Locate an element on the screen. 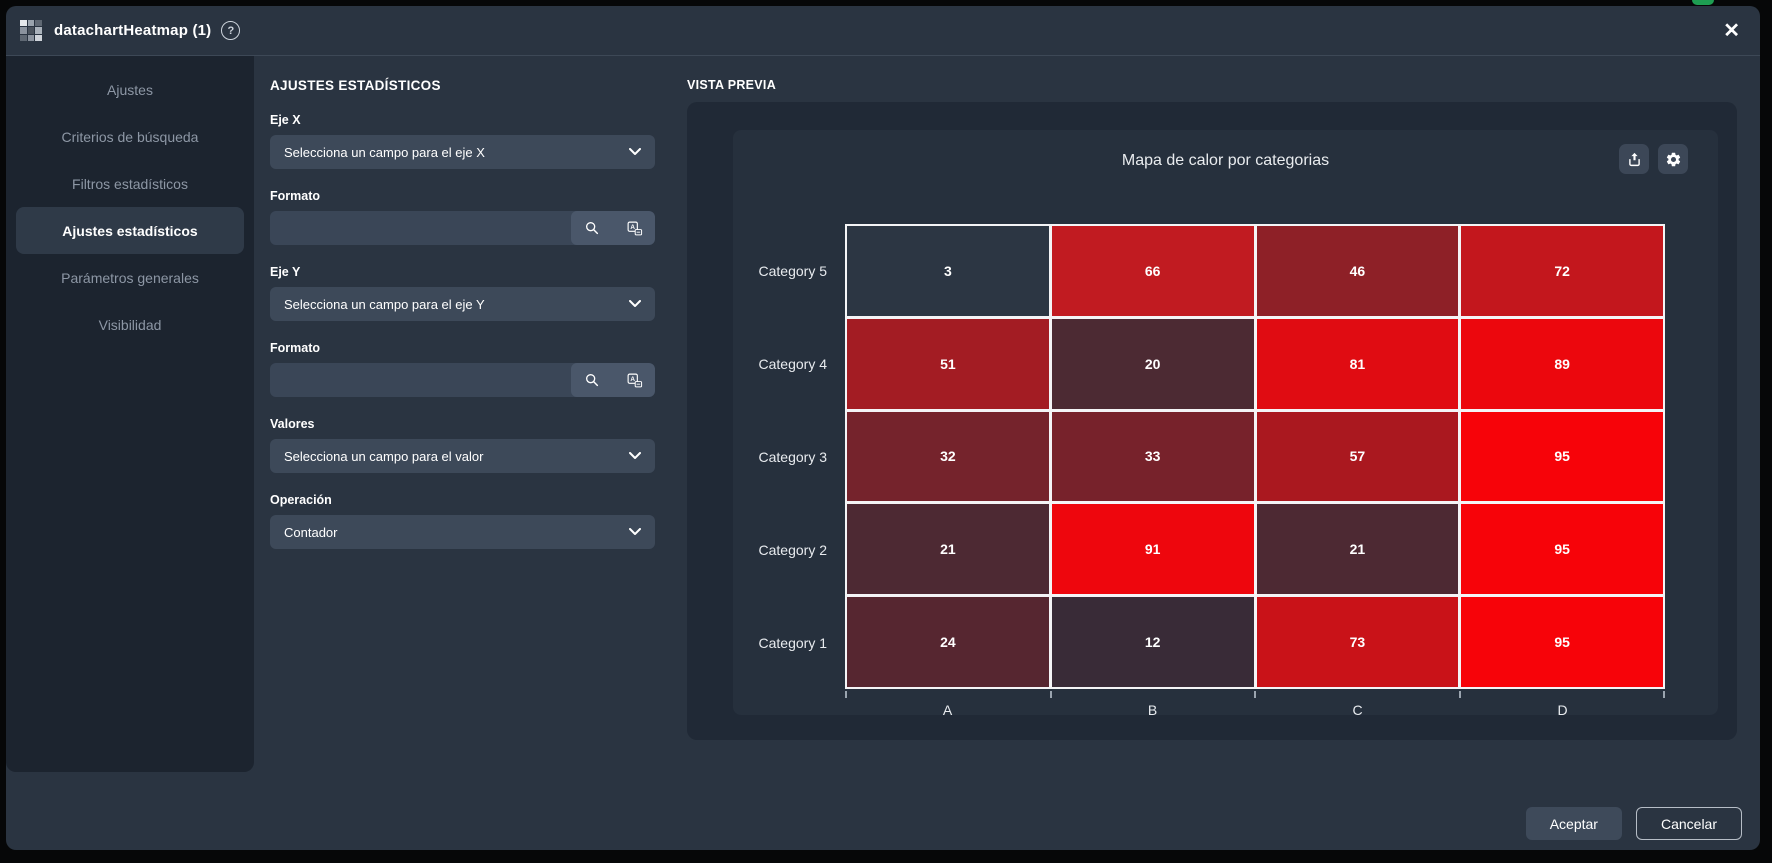 The width and height of the screenshot is (1772, 863). formato-y-input is located at coordinates (420, 380).